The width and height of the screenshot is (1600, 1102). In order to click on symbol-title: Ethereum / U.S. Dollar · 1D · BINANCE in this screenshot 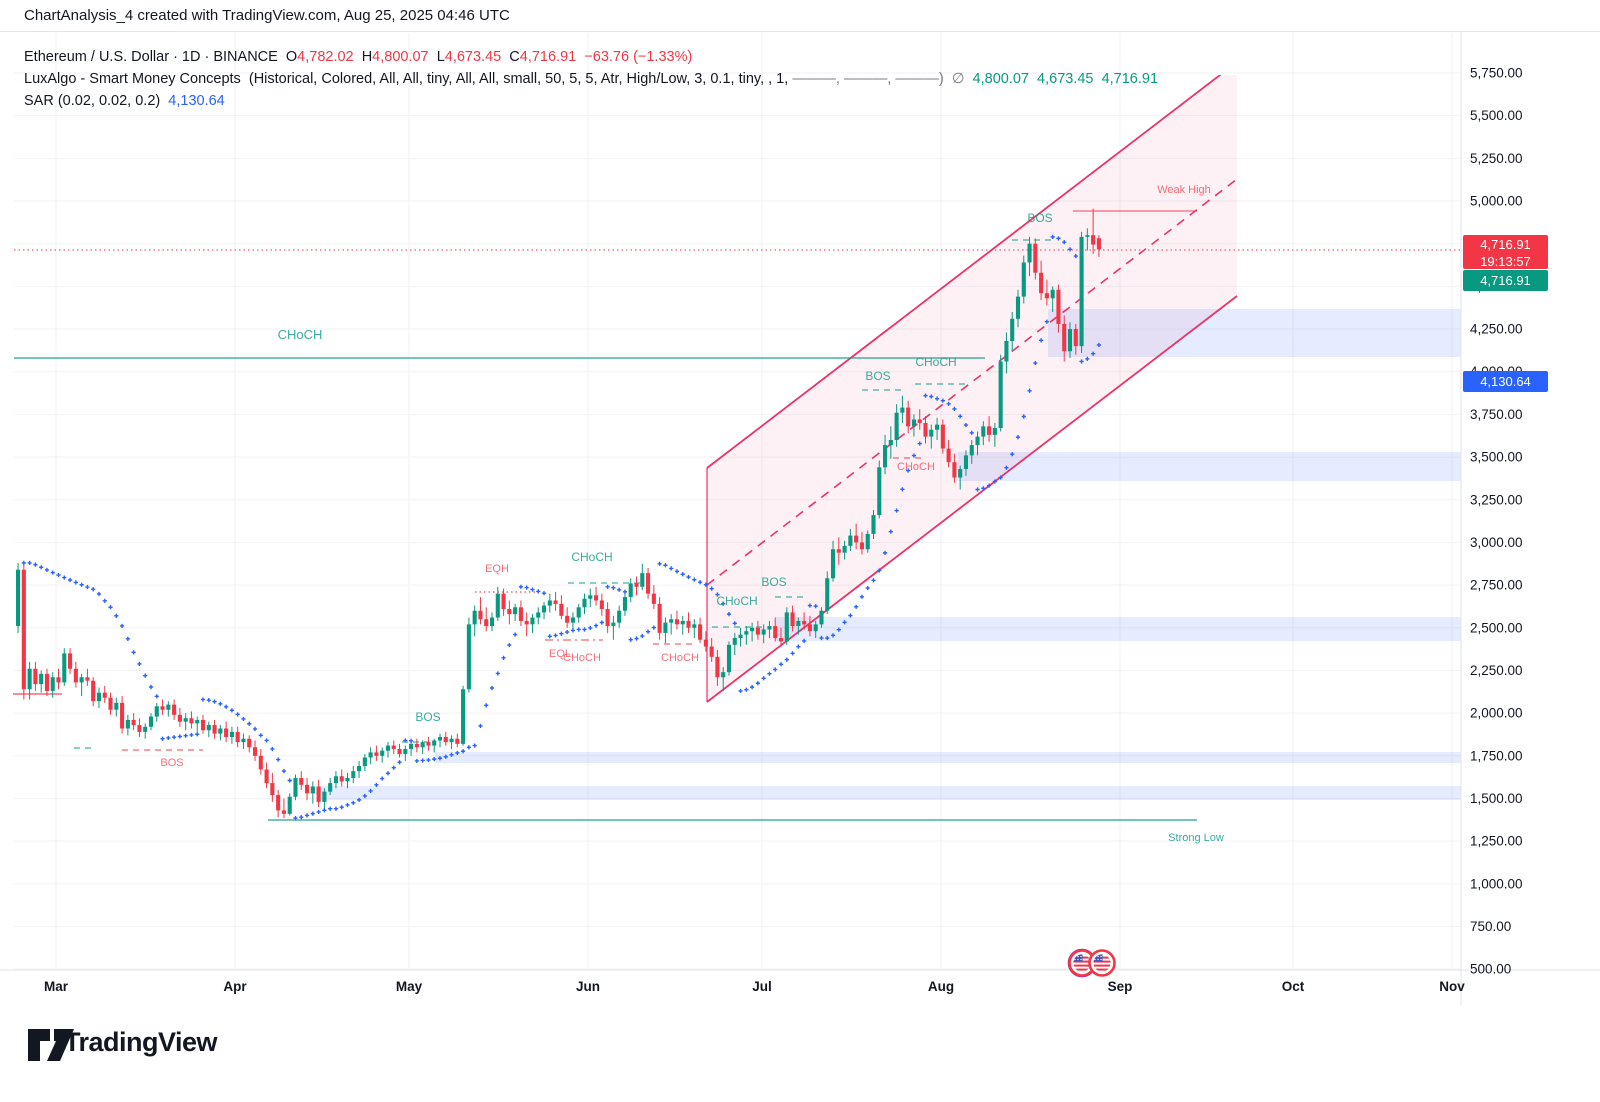, I will do `click(151, 57)`.